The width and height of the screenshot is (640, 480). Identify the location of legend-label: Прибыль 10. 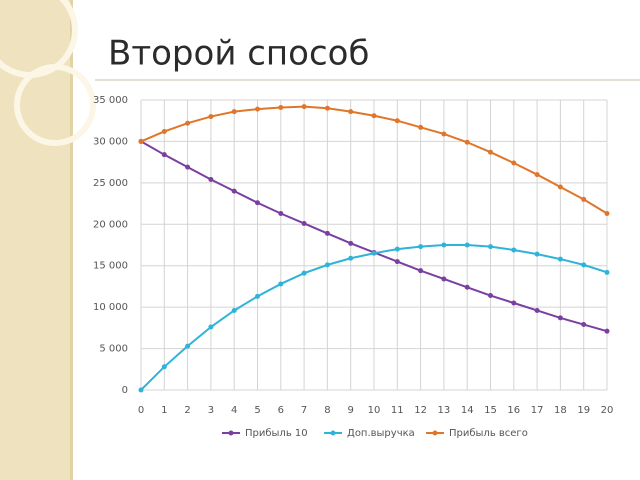
(276, 433).